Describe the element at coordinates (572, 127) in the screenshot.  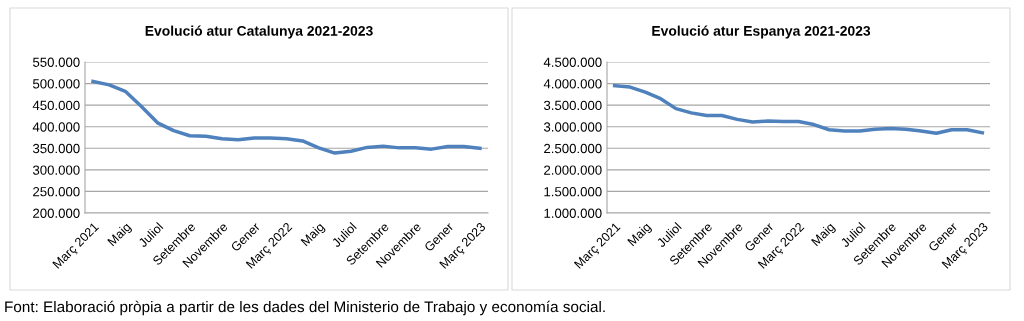
I see `y-tick-label: 3.000.000` at that location.